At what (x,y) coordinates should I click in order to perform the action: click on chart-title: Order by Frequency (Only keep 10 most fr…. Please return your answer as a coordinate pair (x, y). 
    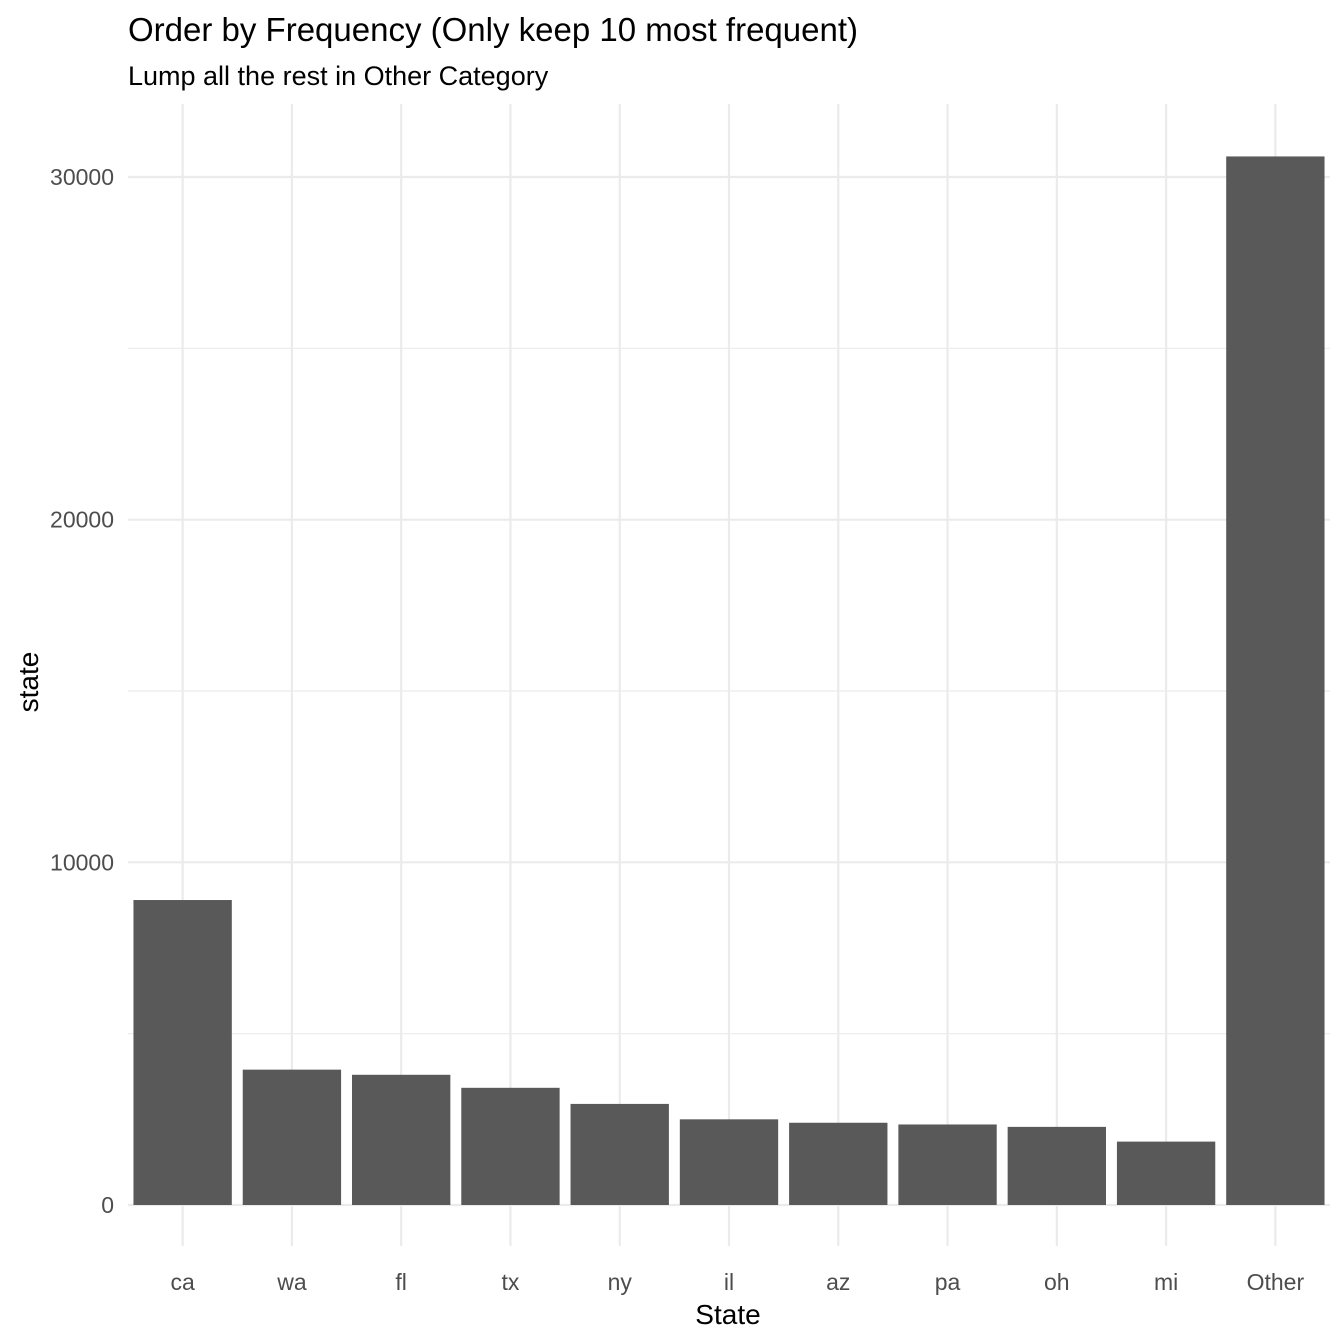
    Looking at the image, I should click on (493, 29).